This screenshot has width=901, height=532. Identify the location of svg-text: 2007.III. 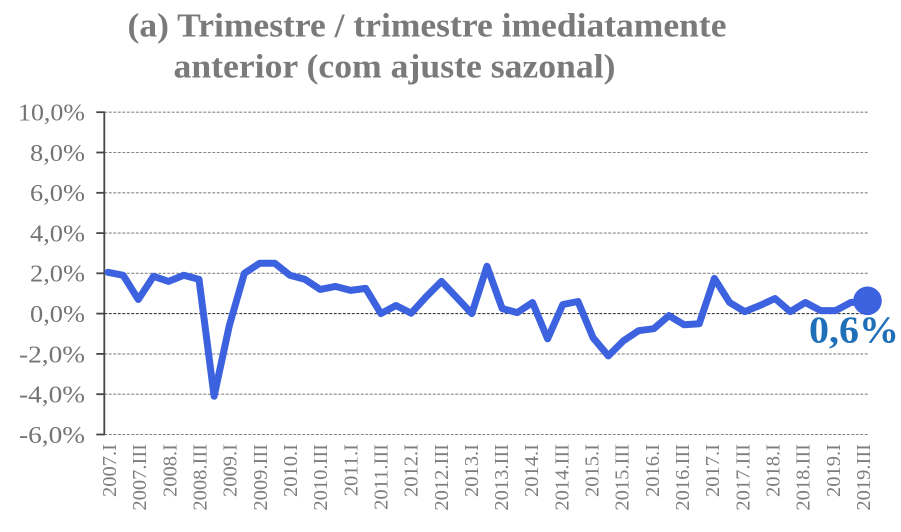
(140, 477).